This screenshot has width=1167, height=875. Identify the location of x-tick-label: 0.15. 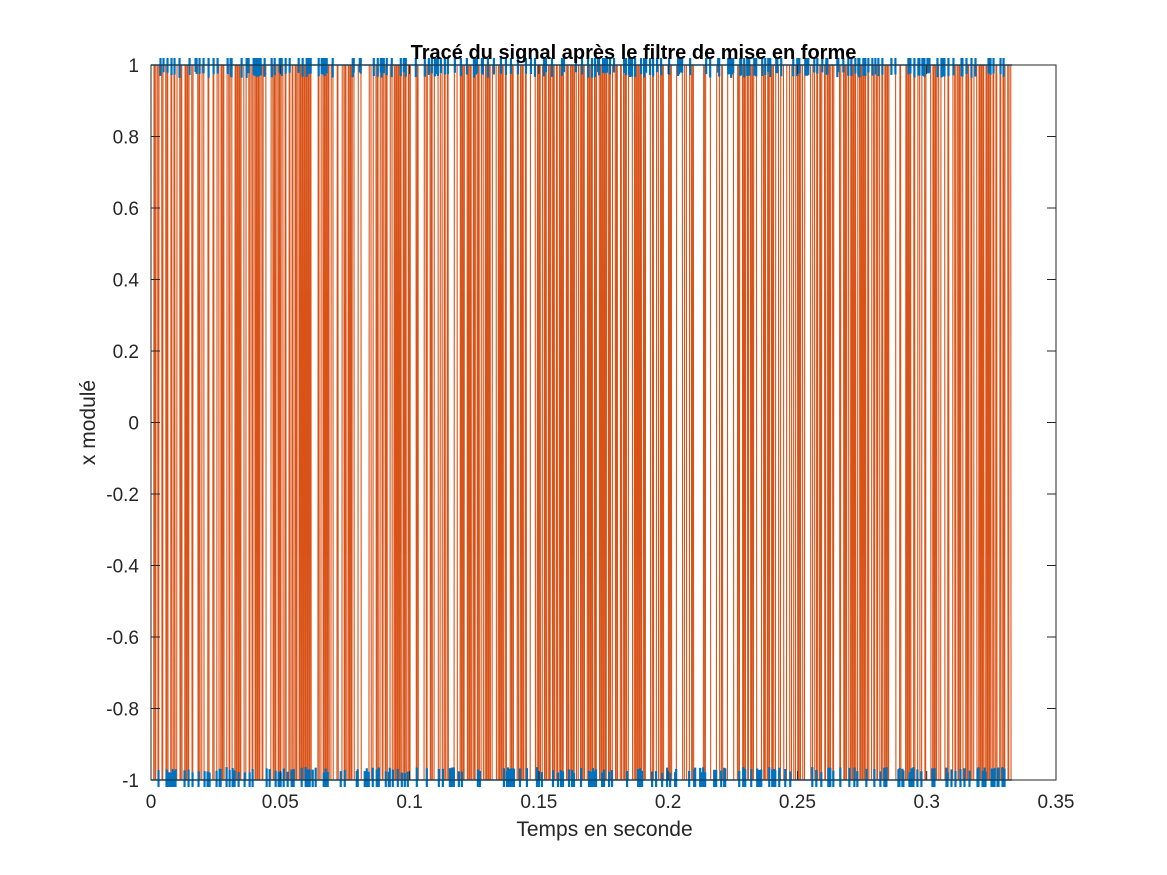
(538, 802).